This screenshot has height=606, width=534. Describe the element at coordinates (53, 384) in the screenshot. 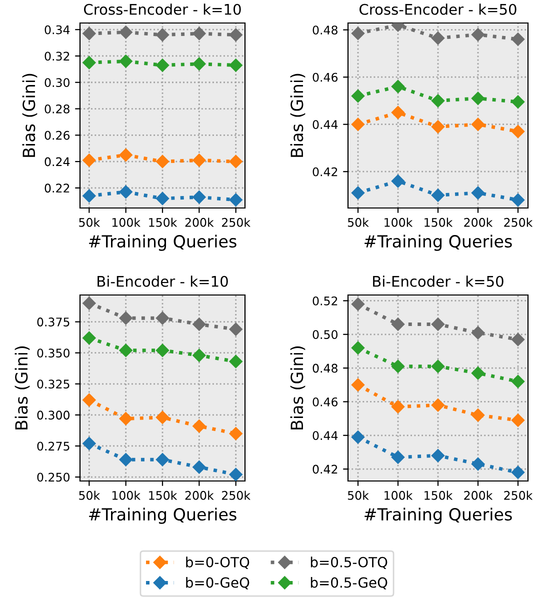

I see `y-tick-label: 0.325` at that location.